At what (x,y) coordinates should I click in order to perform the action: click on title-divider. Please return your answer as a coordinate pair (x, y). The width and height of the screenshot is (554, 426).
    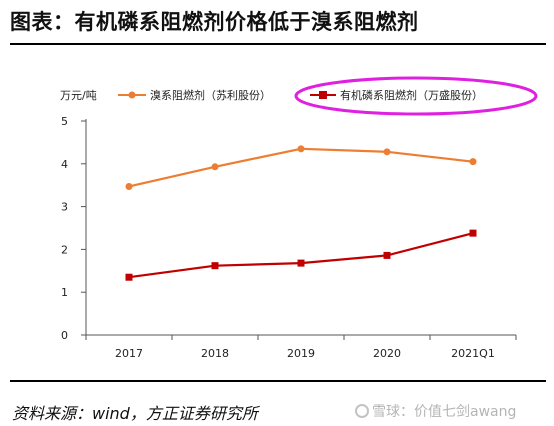
    Looking at the image, I should click on (278, 44).